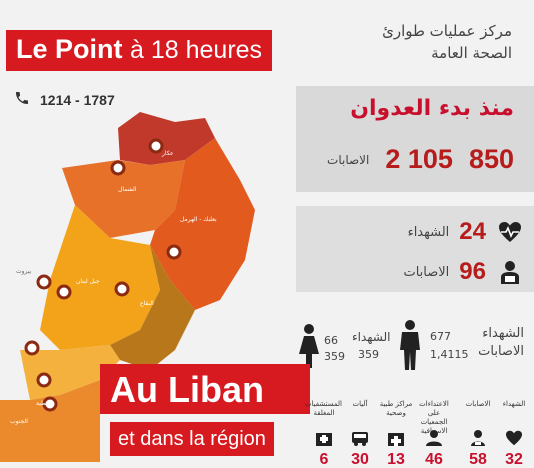 The height and width of the screenshot is (468, 534). Describe the element at coordinates (198, 219) in the screenshot. I see `map-label-baalbek: بعلبك - الهرمل` at that location.